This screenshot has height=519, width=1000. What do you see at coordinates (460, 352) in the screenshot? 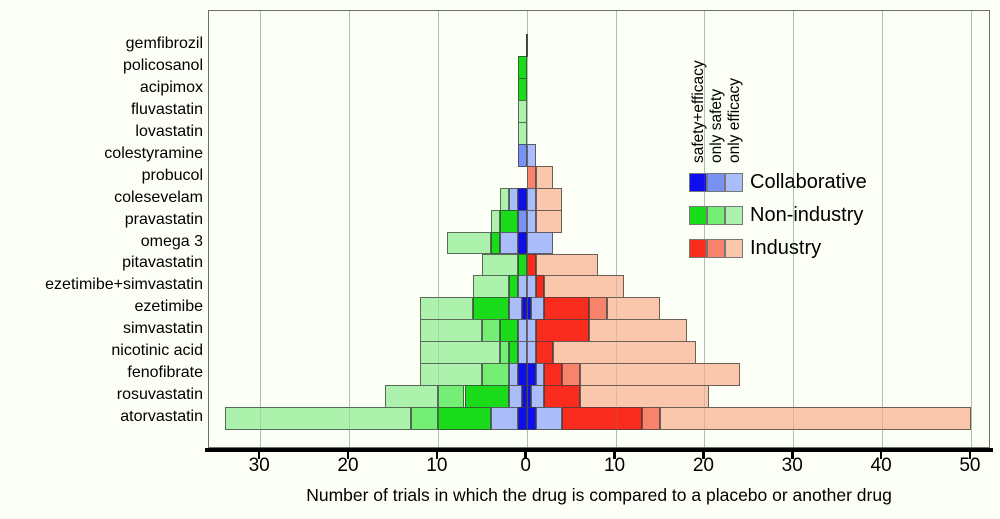
I see `bar-nicotinic acid-left-N-e` at bounding box center [460, 352].